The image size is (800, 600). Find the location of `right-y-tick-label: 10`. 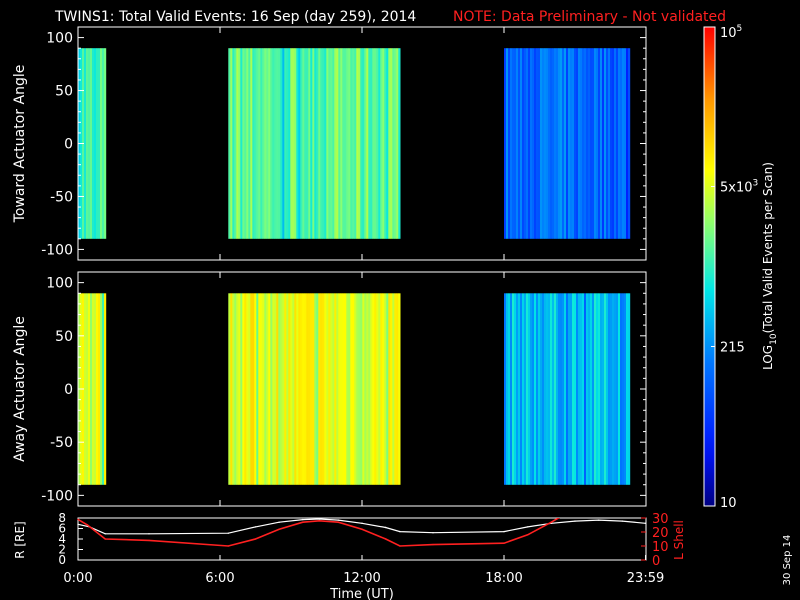

right-y-tick-label: 10 is located at coordinates (660, 547).